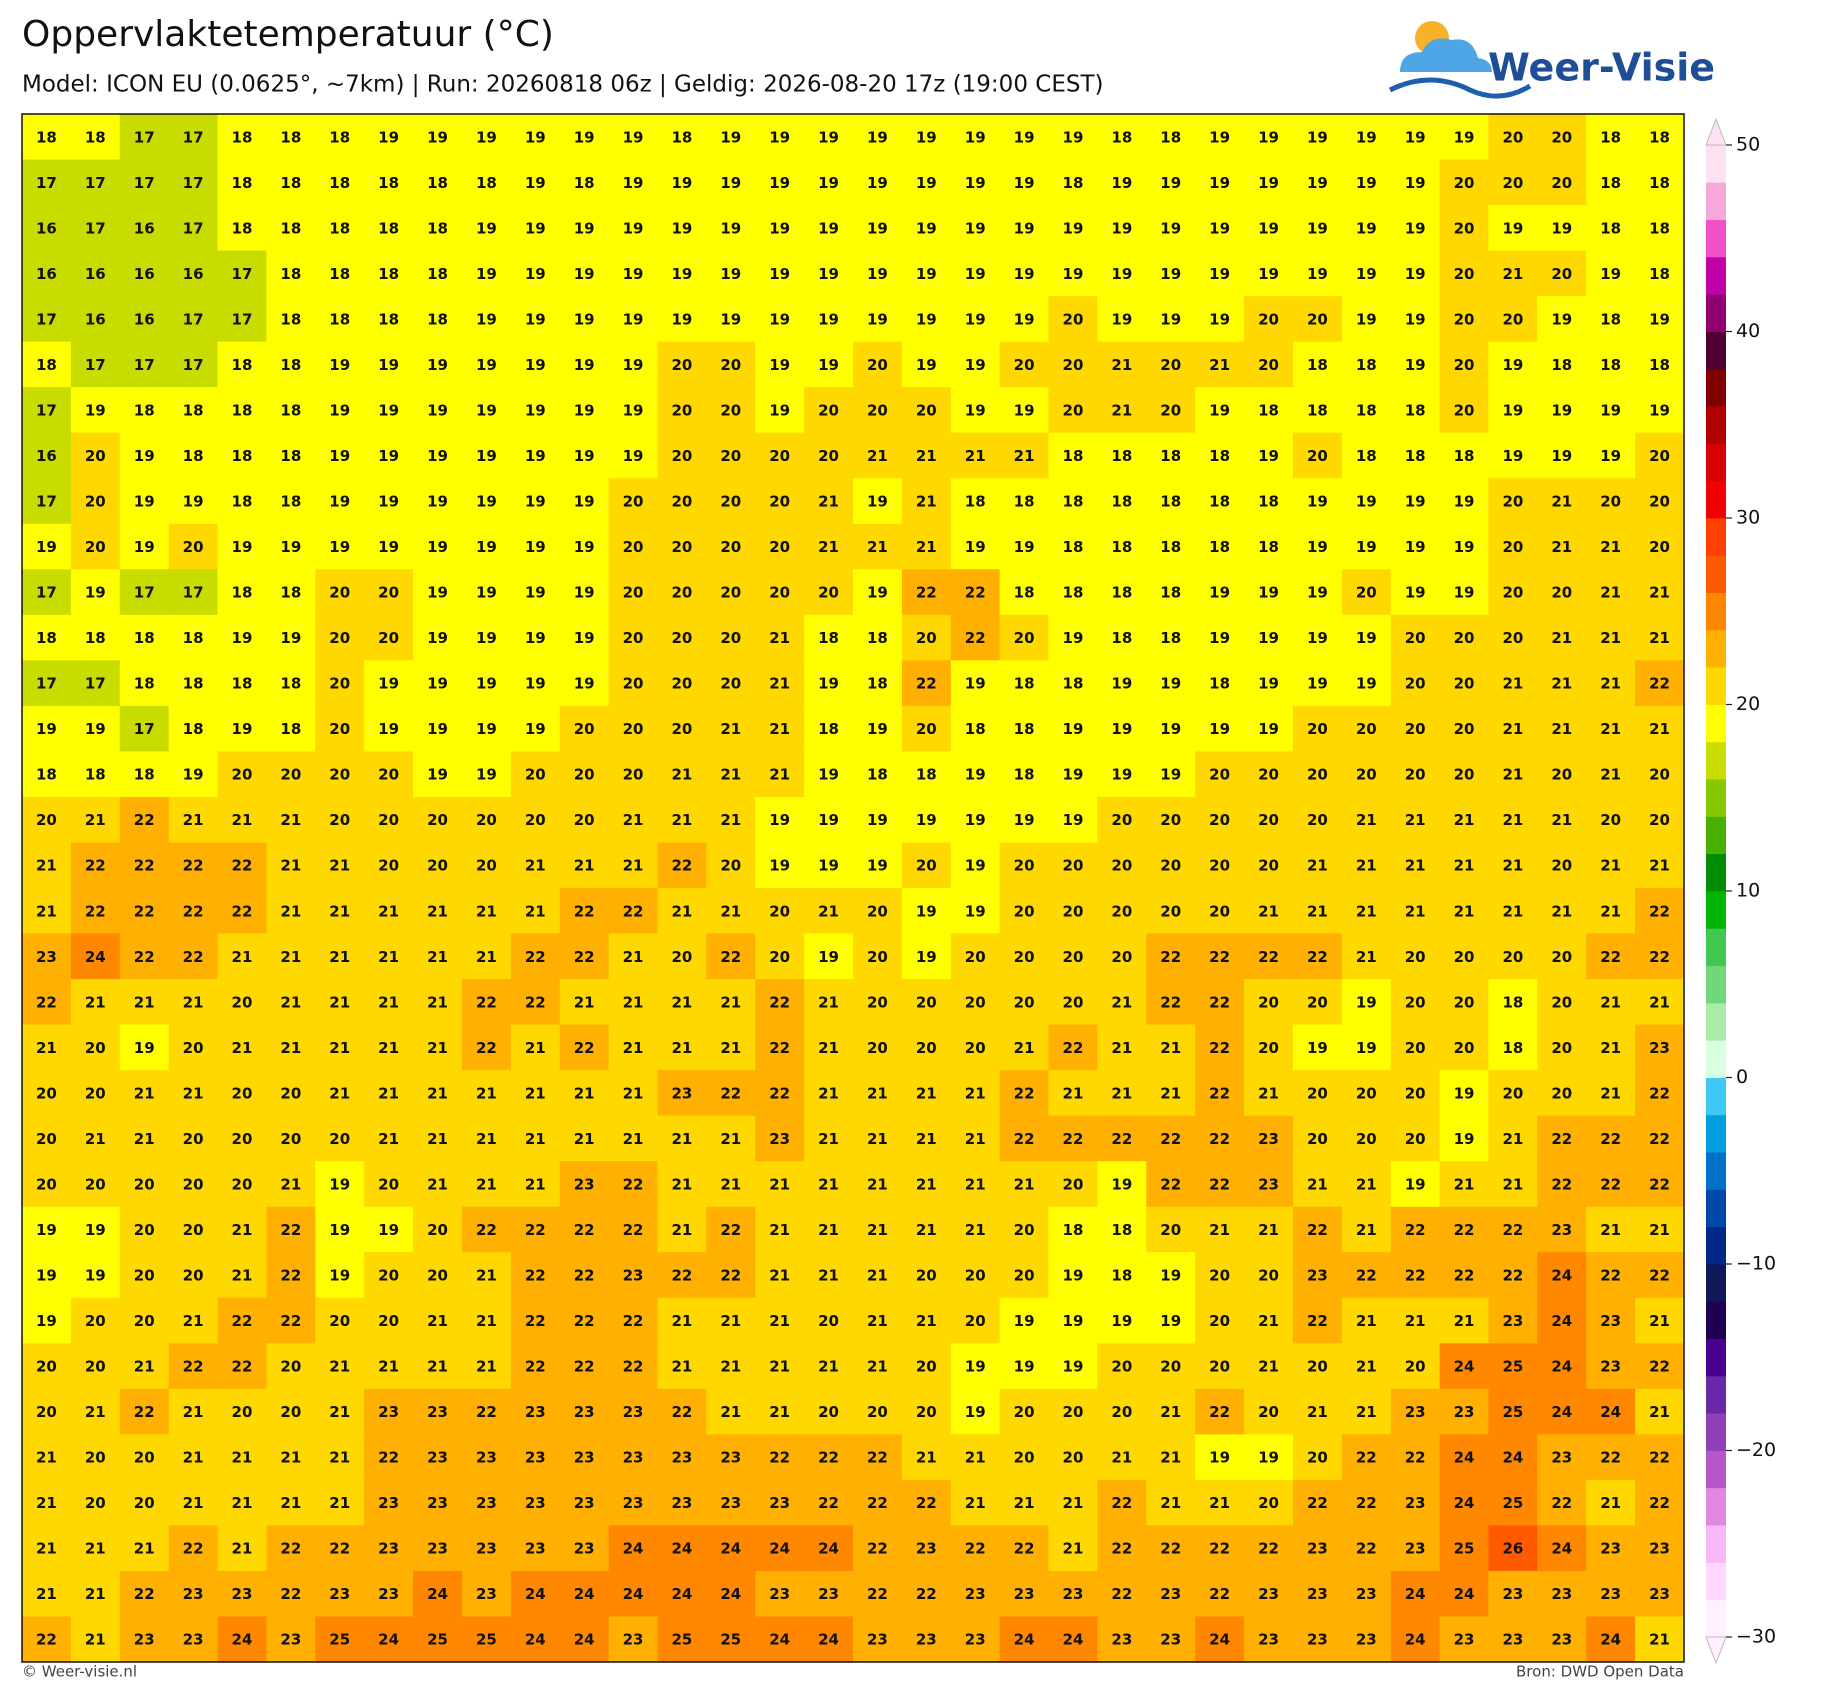 The image size is (1824, 1681). What do you see at coordinates (46, 228) in the screenshot?
I see `temperature-label: 16` at bounding box center [46, 228].